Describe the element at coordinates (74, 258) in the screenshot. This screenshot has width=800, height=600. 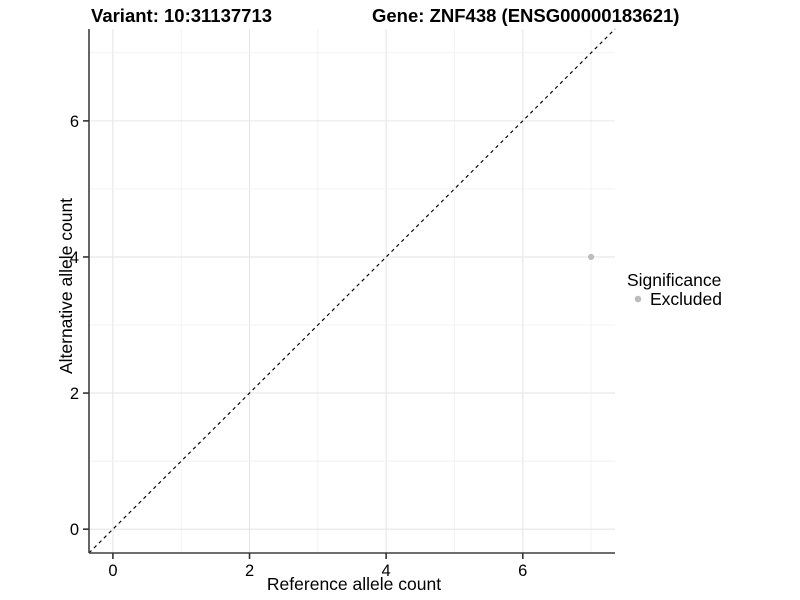
I see `y-tick-label-4: 4` at that location.